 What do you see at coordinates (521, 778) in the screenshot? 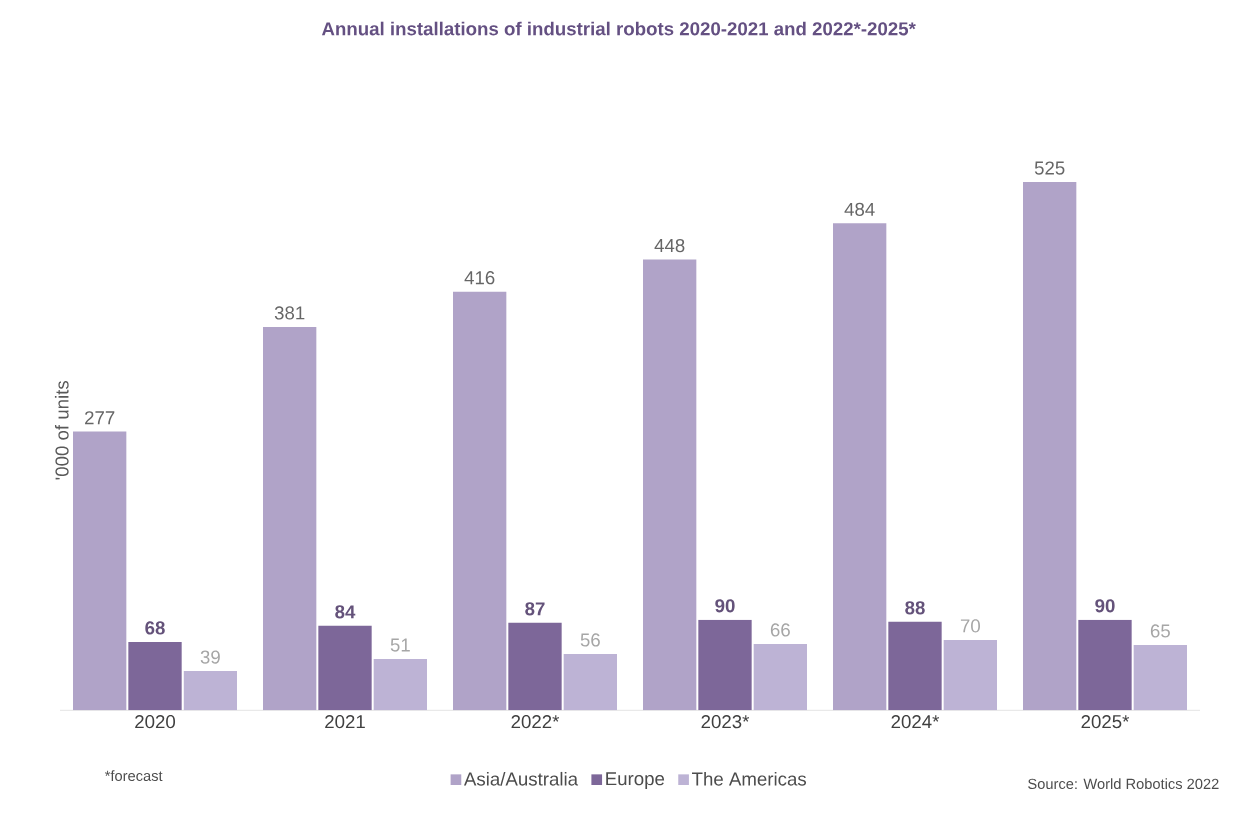
I see `legend-label: Asia/Australia` at bounding box center [521, 778].